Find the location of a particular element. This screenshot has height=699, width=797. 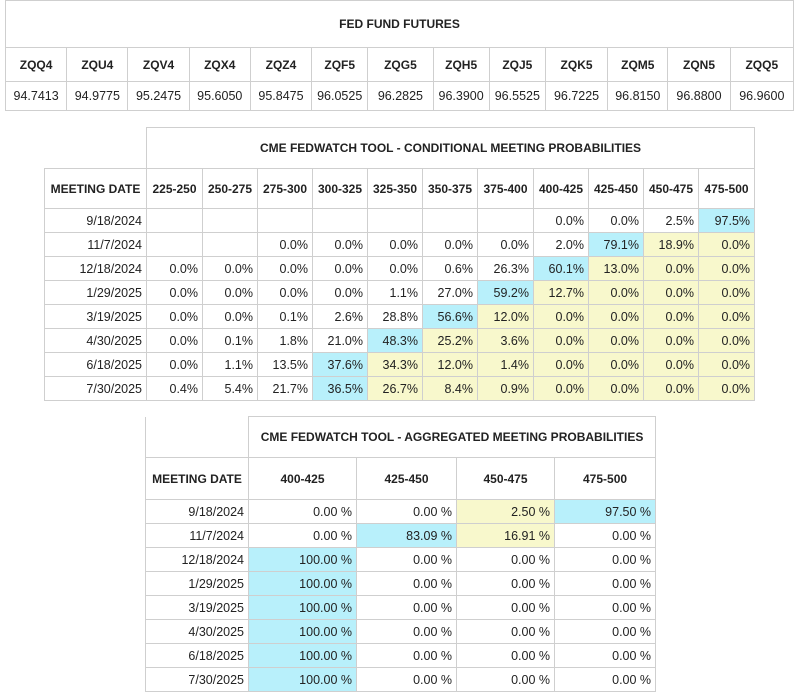

cond-probability-cell: 8.4% is located at coordinates (450, 388).